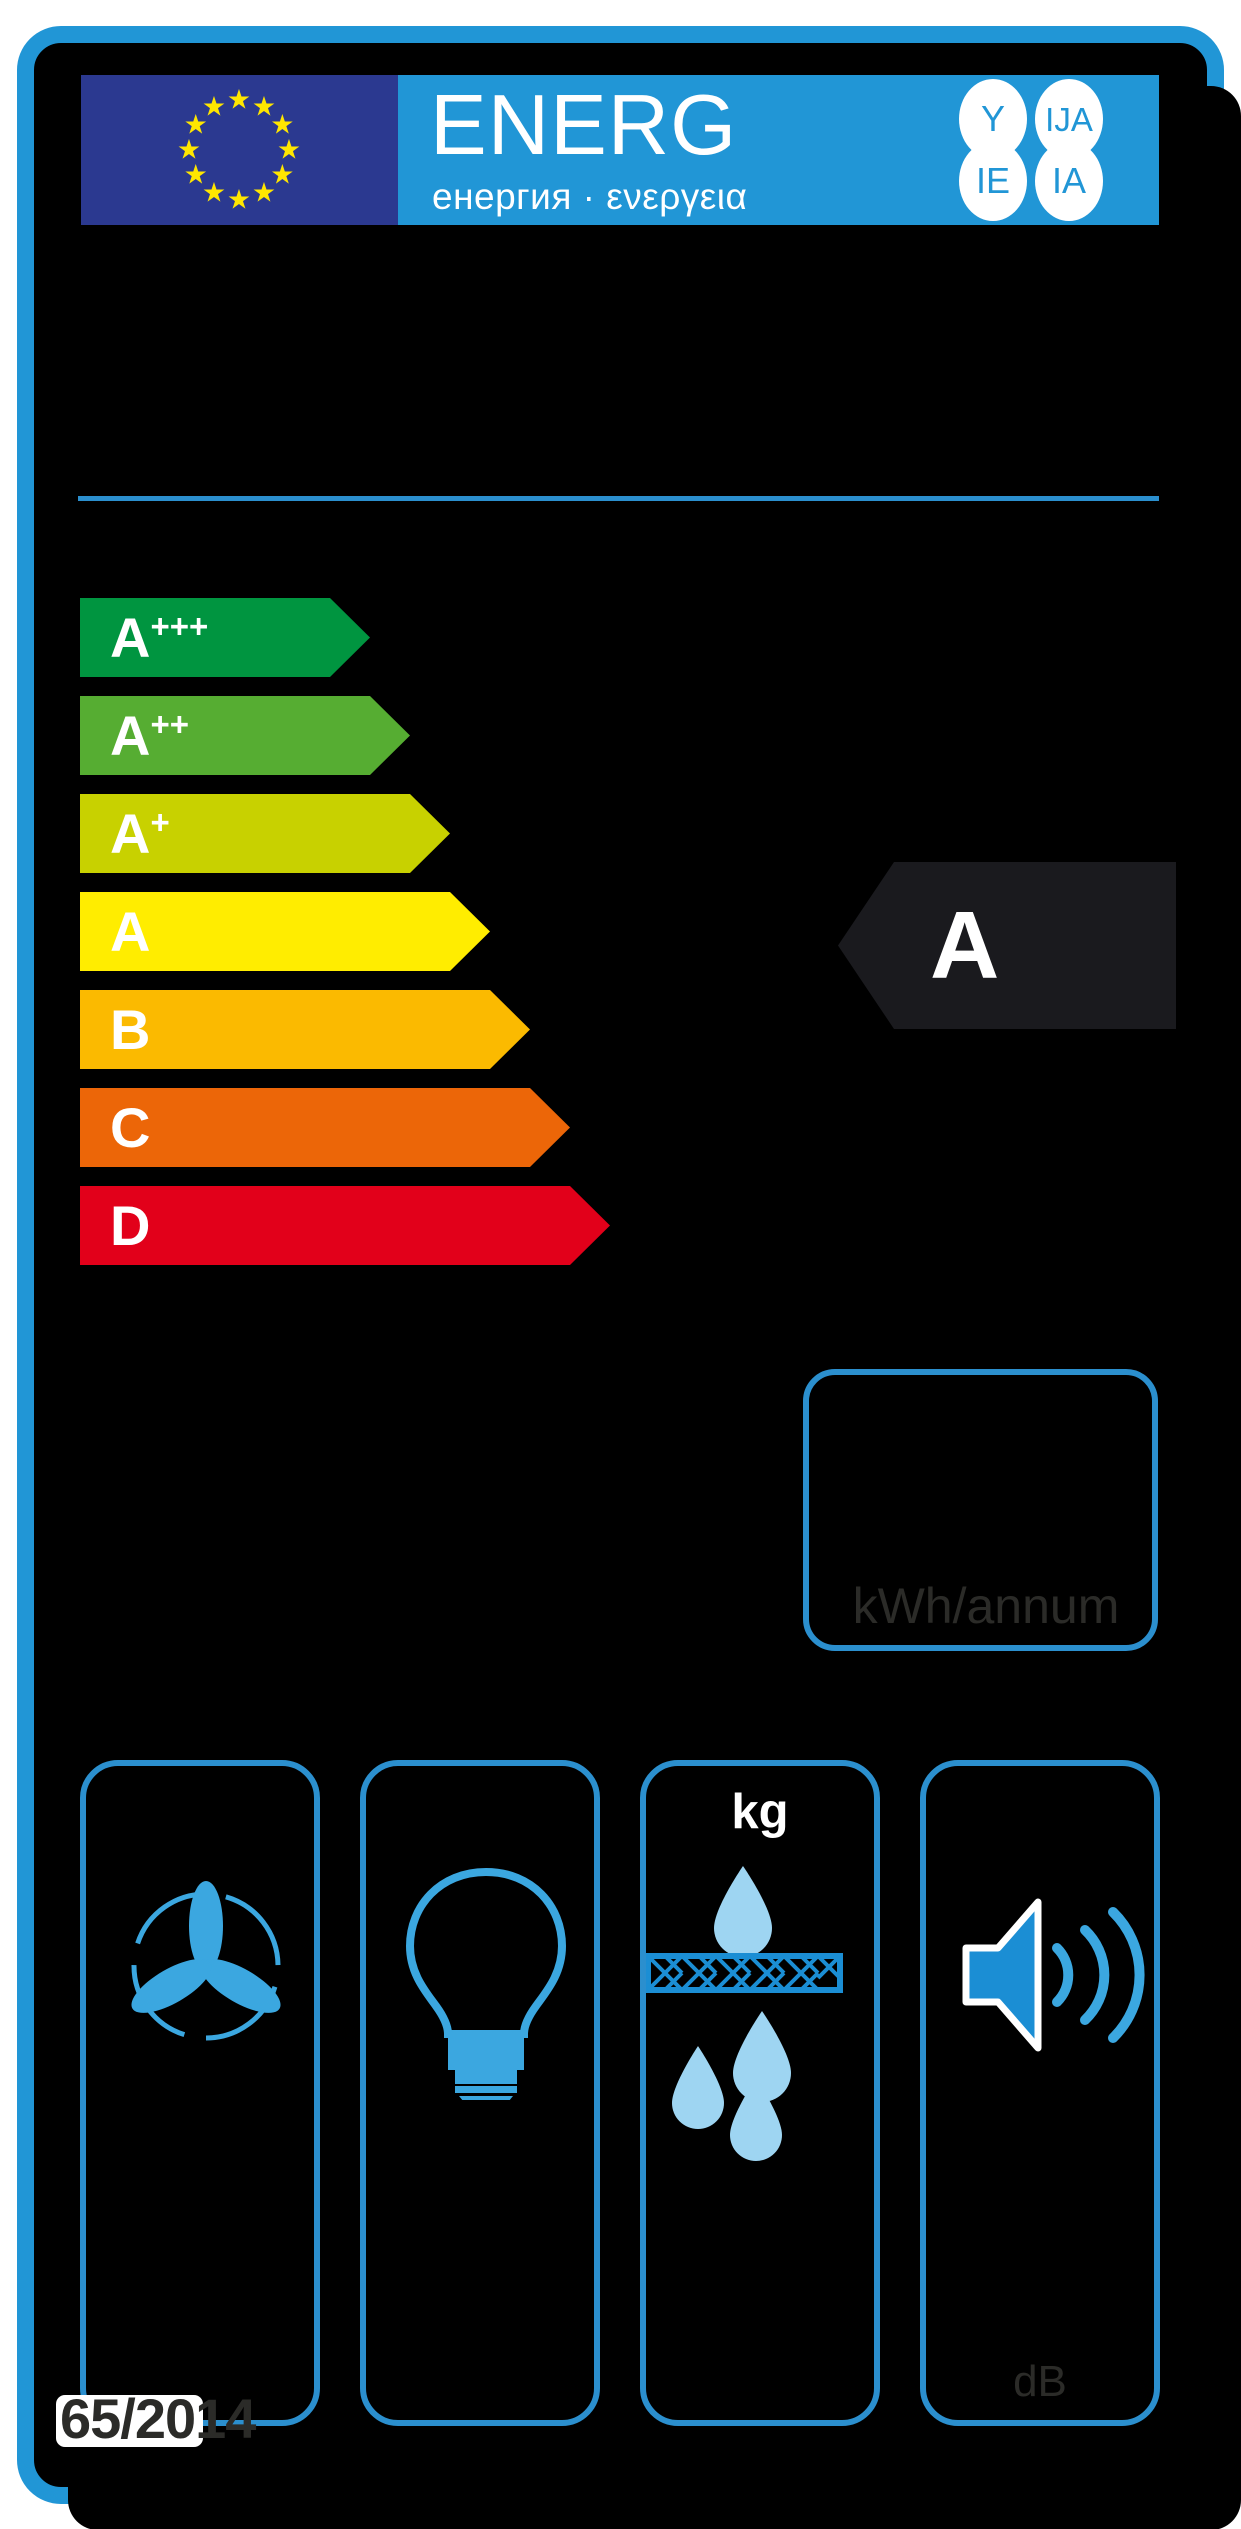 The height and width of the screenshot is (2529, 1241). What do you see at coordinates (305, 1029) in the screenshot?
I see `energy-class-bar-b: B` at bounding box center [305, 1029].